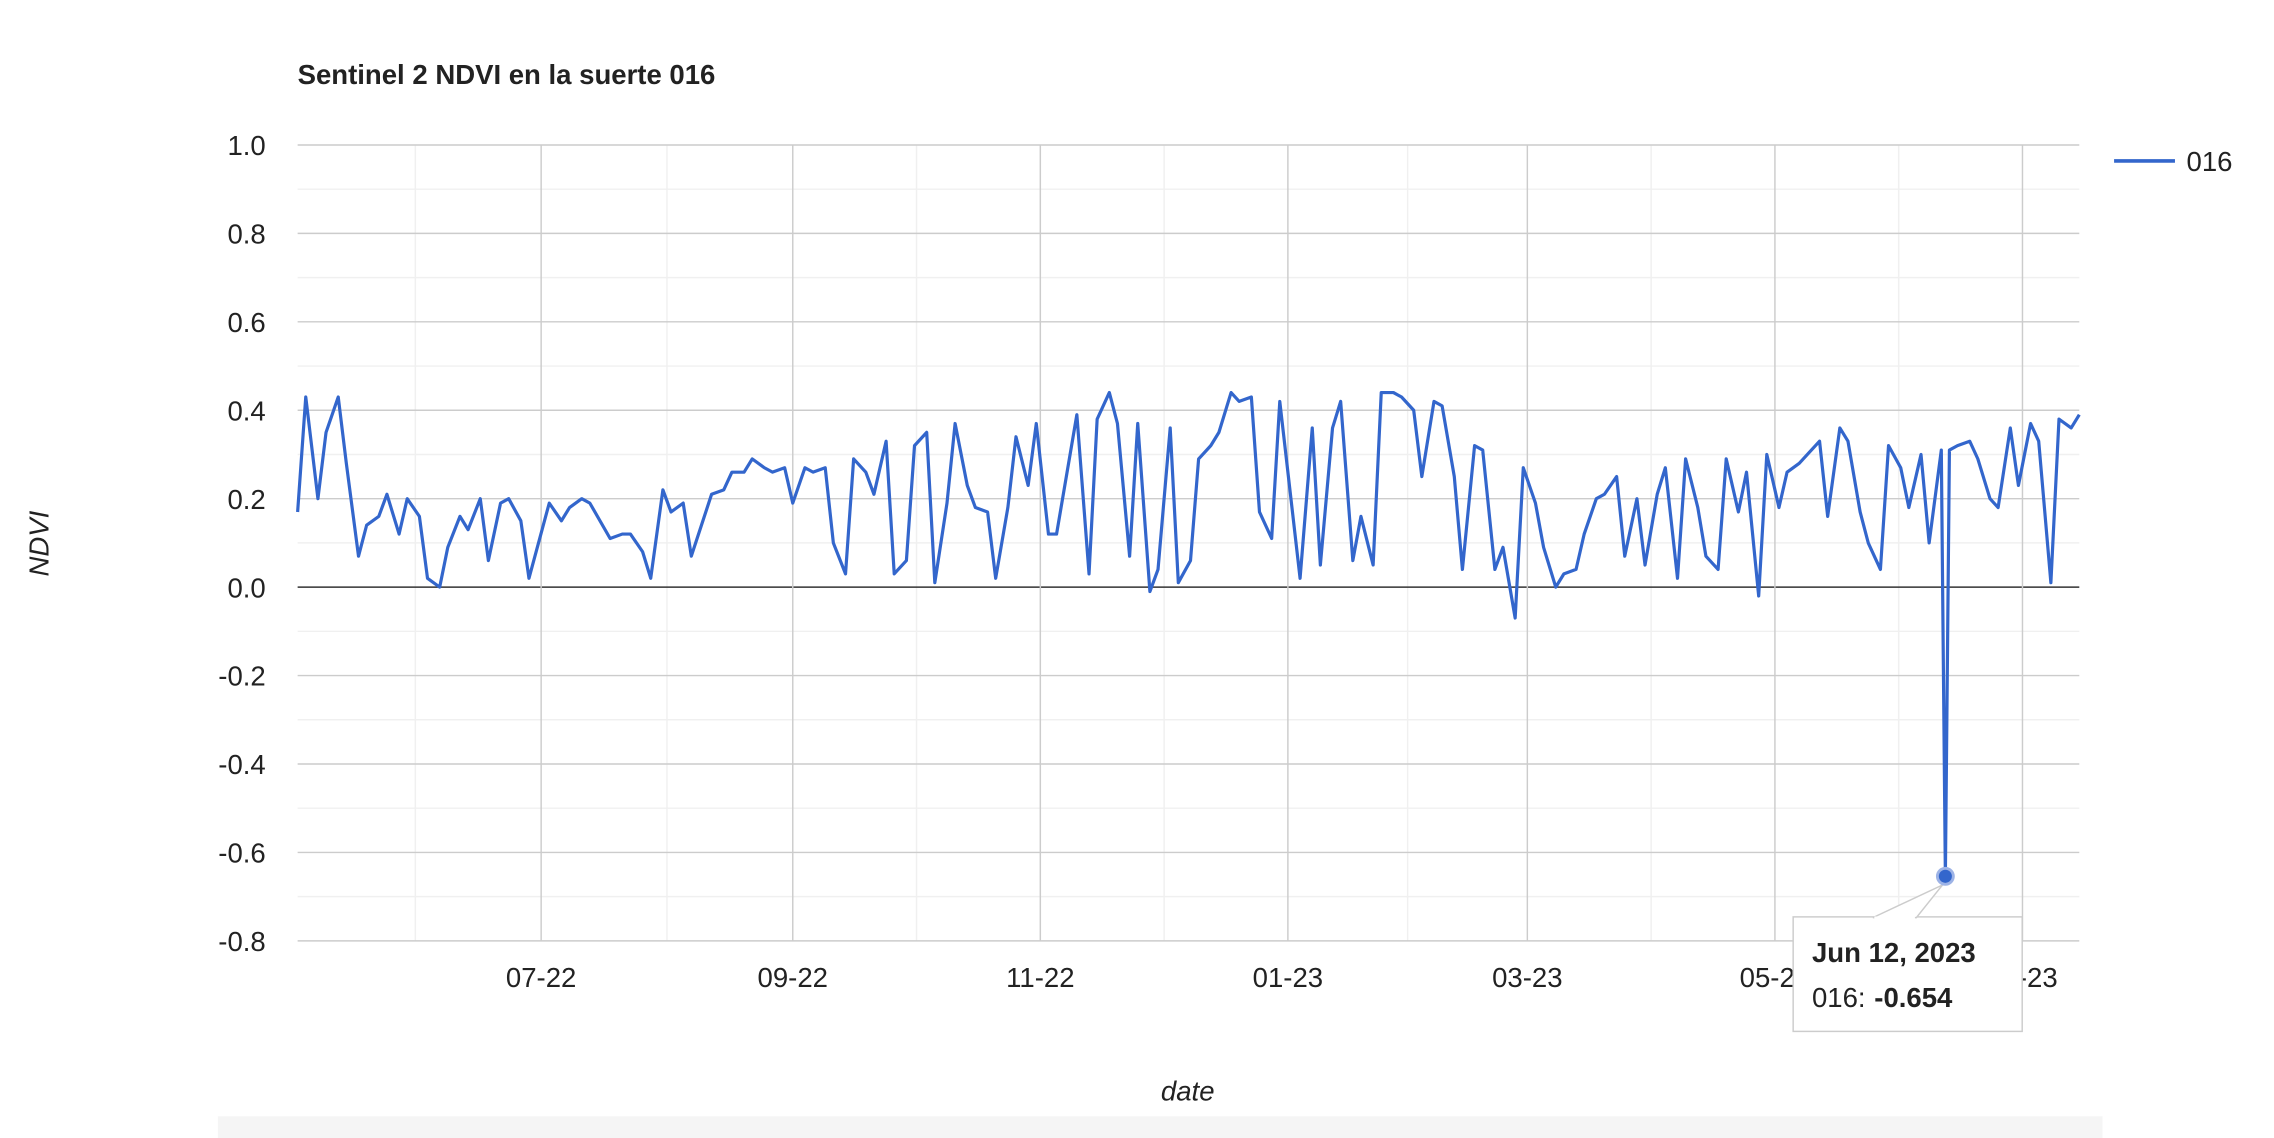 The width and height of the screenshot is (2274, 1138). Describe the element at coordinates (507, 74) in the screenshot. I see `chart-title: Sentinel 2 NDVI en la suerte 016` at that location.